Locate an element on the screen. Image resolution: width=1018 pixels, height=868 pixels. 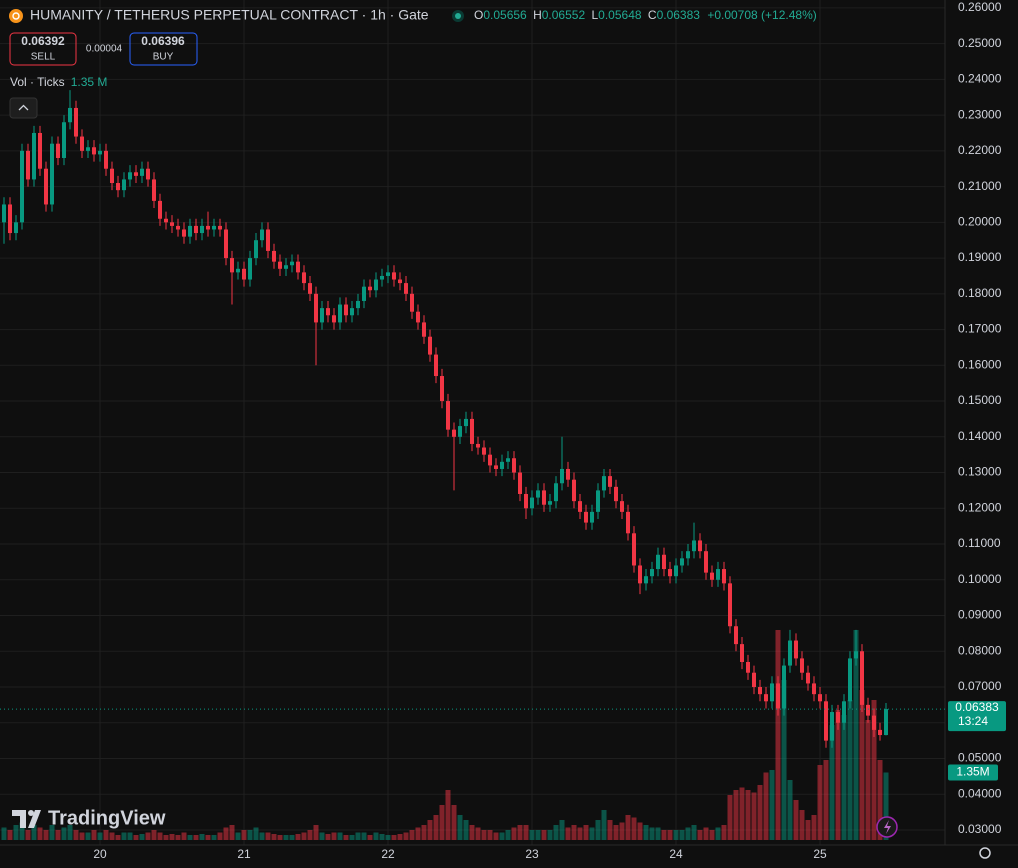
y-tick-label: 0.17000 is located at coordinates (980, 329).